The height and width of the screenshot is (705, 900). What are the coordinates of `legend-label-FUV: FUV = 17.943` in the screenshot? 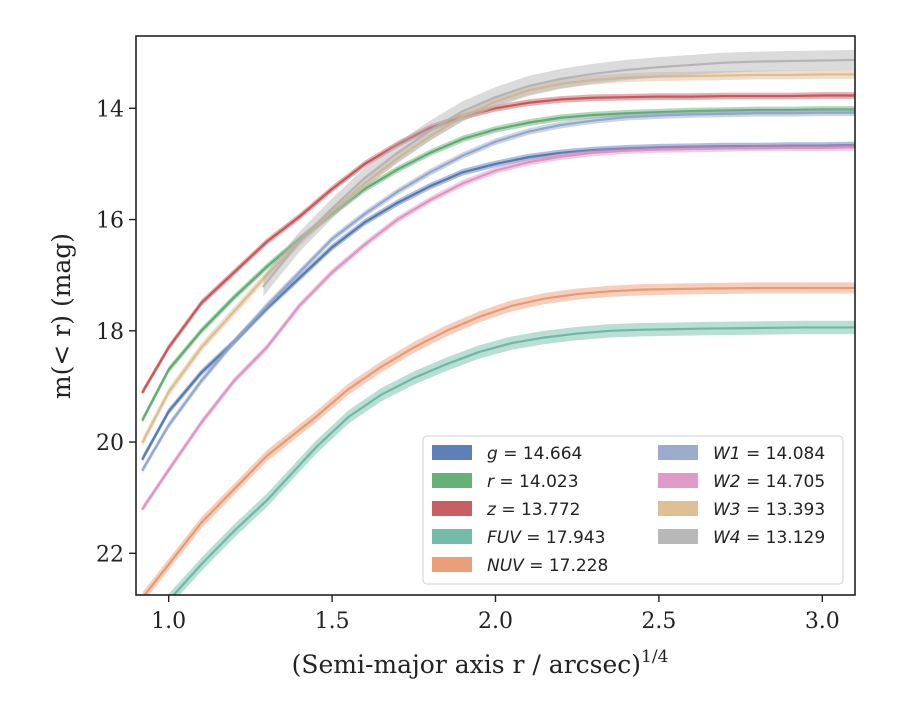 It's located at (546, 538).